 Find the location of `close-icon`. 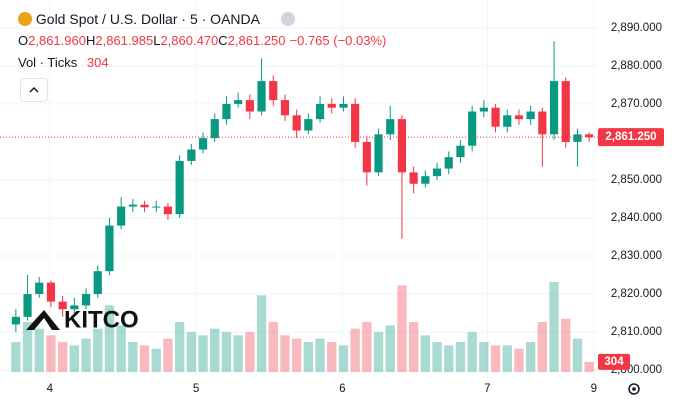

close-icon is located at coordinates (288, 19).